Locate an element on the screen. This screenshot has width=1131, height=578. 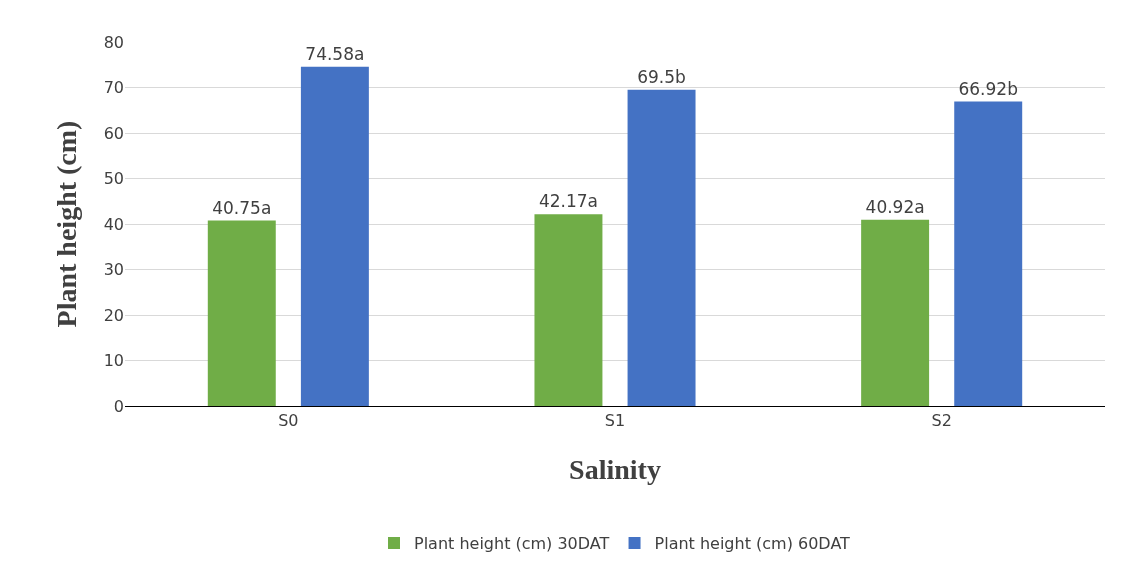
y-tick-label: 70 is located at coordinates (113, 88).